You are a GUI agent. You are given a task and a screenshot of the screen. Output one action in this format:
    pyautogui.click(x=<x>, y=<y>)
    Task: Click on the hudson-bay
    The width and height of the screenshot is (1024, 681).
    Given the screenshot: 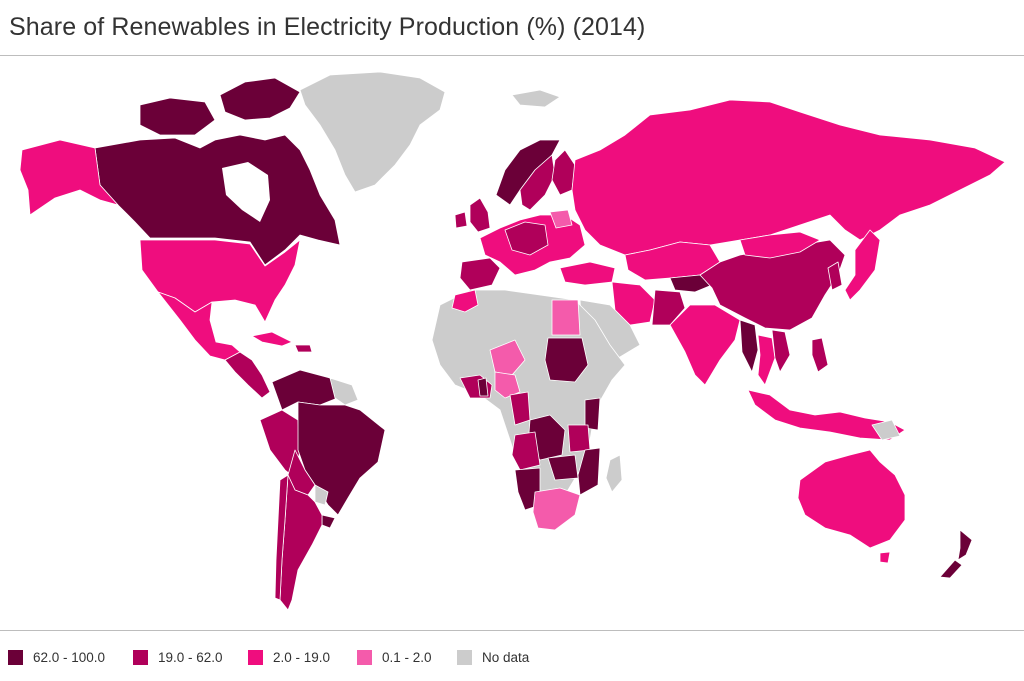 What is the action you would take?
    pyautogui.click(x=246, y=192)
    